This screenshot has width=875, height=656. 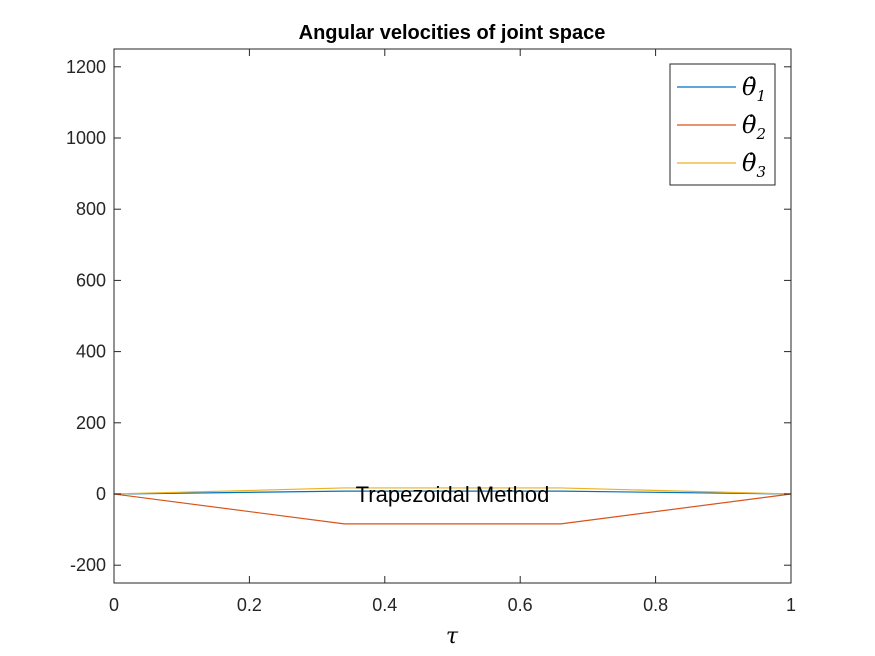 I want to click on annotation-text: Trapezoidal Method, so click(x=453, y=494).